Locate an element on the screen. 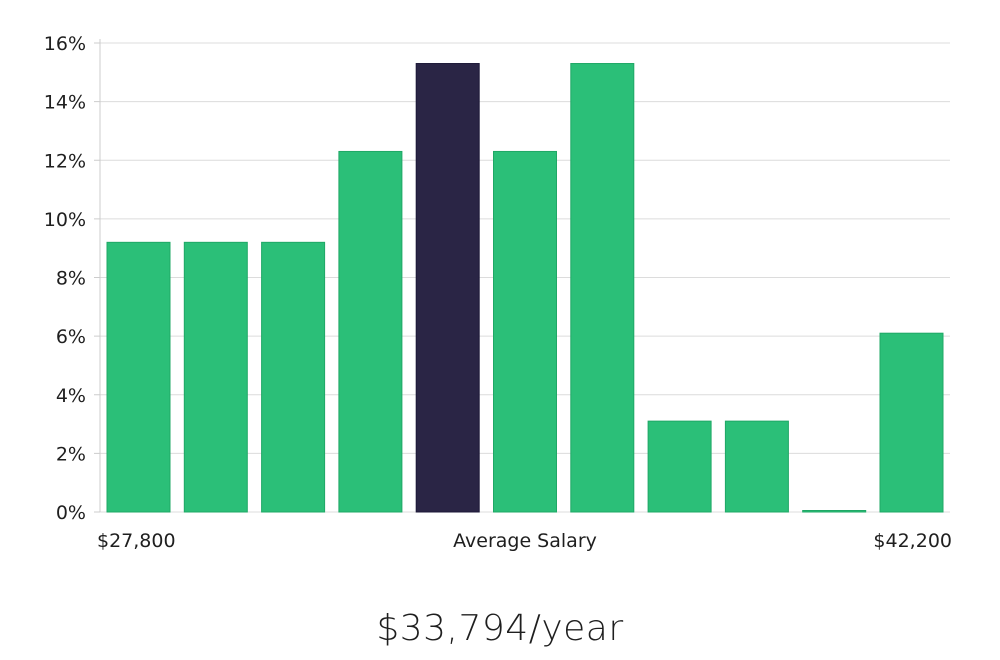 Image resolution: width=1000 pixels, height=660 pixels. y-tick-label-6: 6% is located at coordinates (71, 337).